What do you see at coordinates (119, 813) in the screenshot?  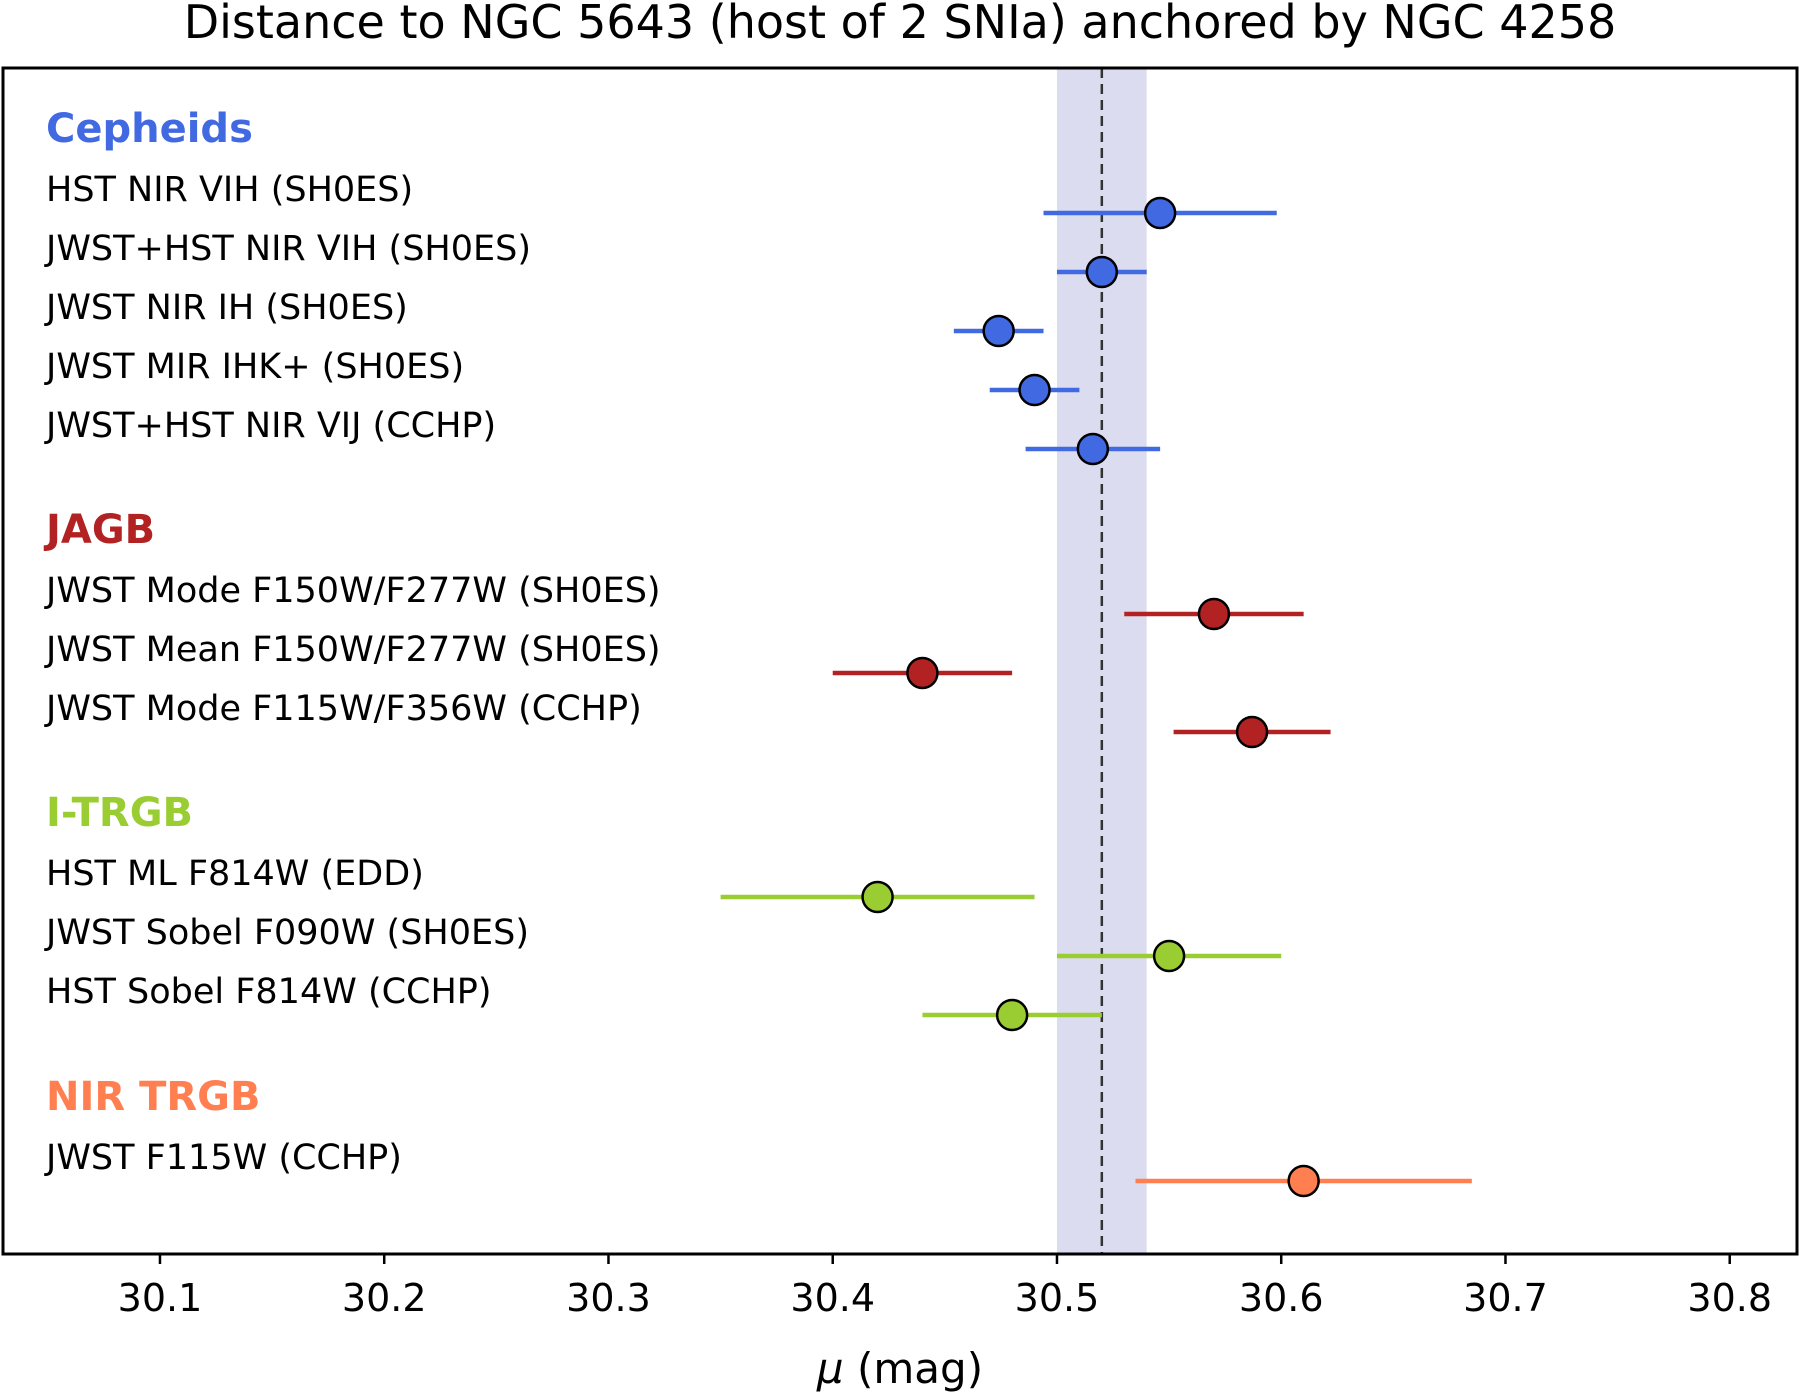 I see `group-title: I-TRGB` at bounding box center [119, 813].